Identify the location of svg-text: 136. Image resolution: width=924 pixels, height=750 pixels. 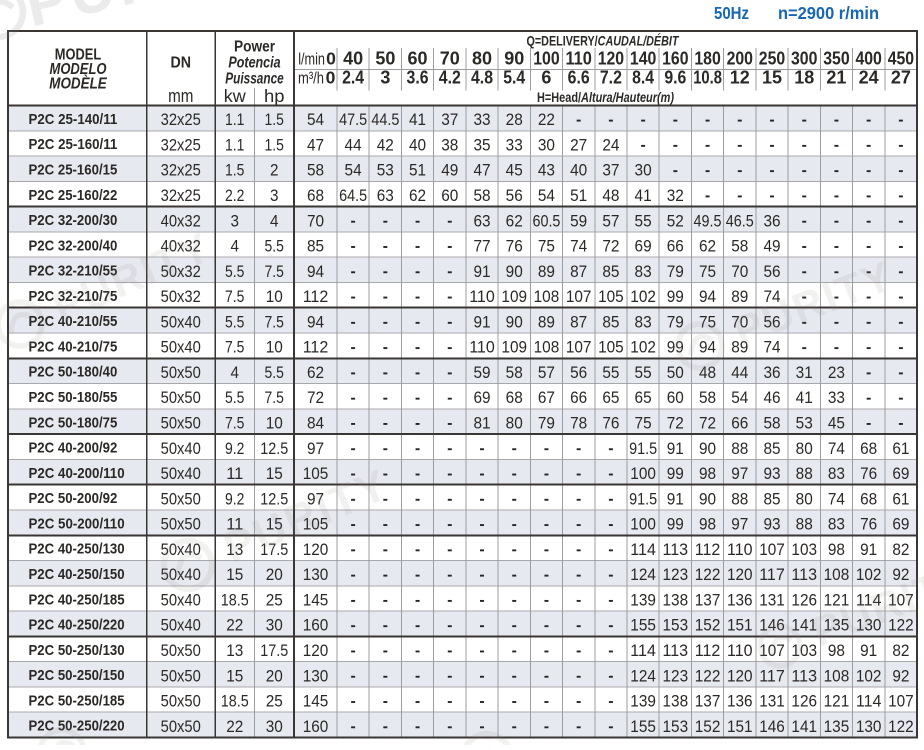
(740, 599).